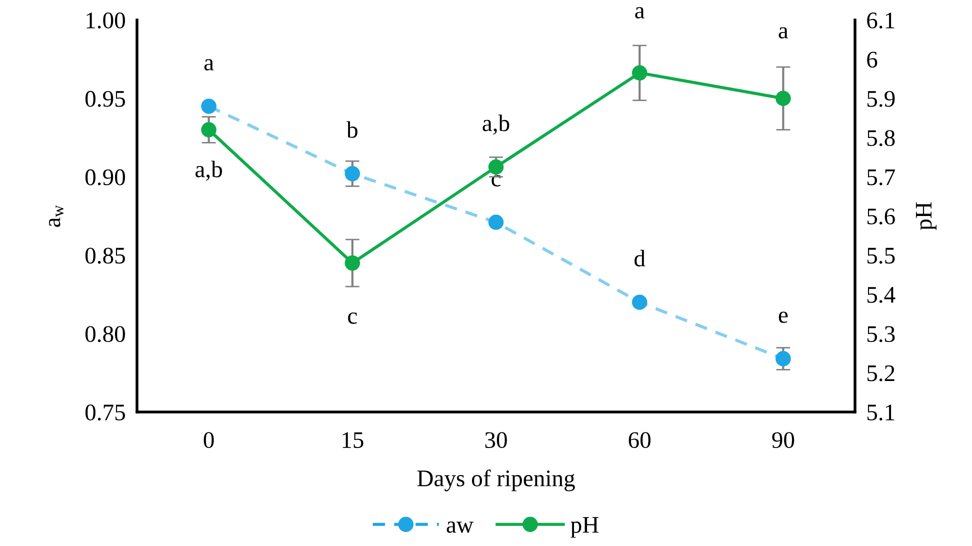 This screenshot has width=972, height=546. What do you see at coordinates (353, 440) in the screenshot?
I see `x-tick-label: 15` at bounding box center [353, 440].